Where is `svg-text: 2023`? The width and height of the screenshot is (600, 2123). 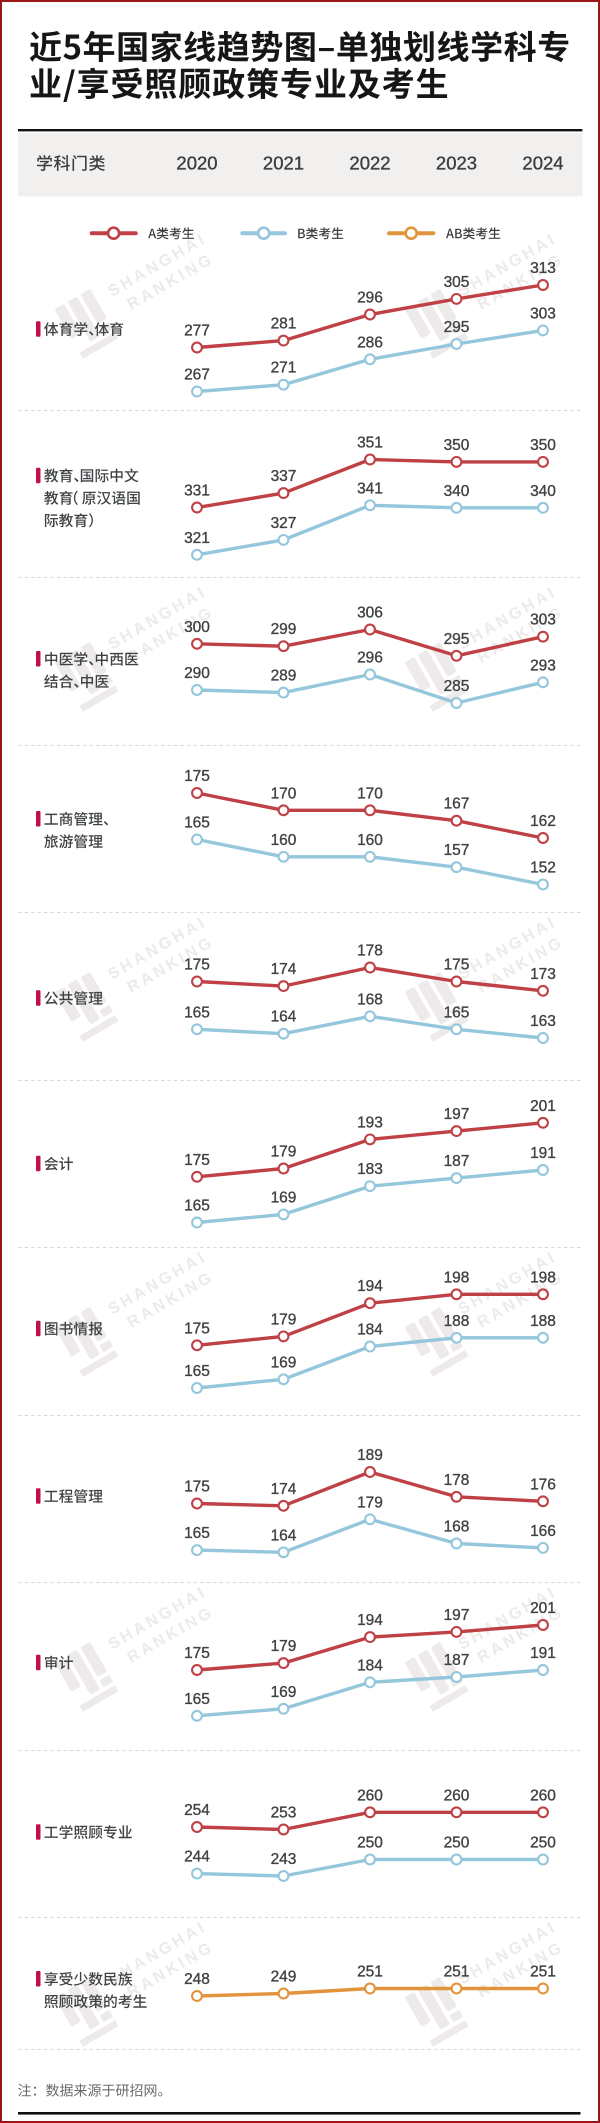 svg-text: 2023 is located at coordinates (456, 163).